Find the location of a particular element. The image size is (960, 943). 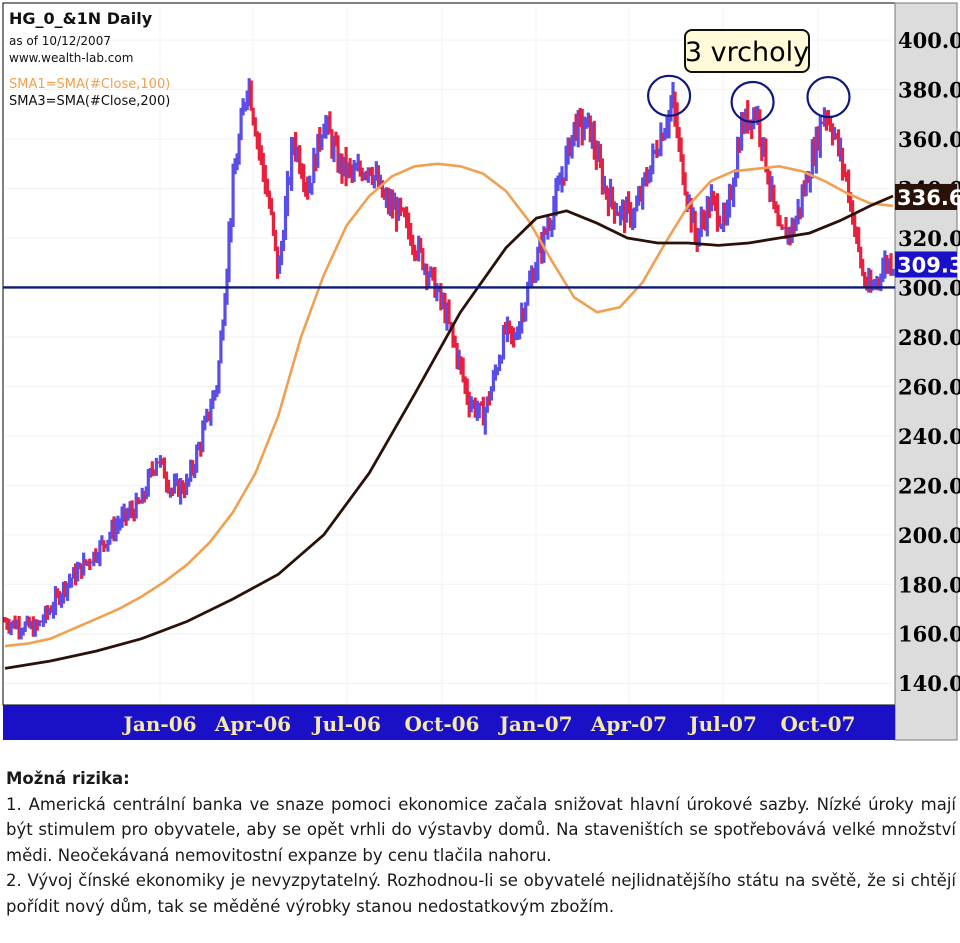

x-tick-label: Jan-06 is located at coordinates (158, 724).